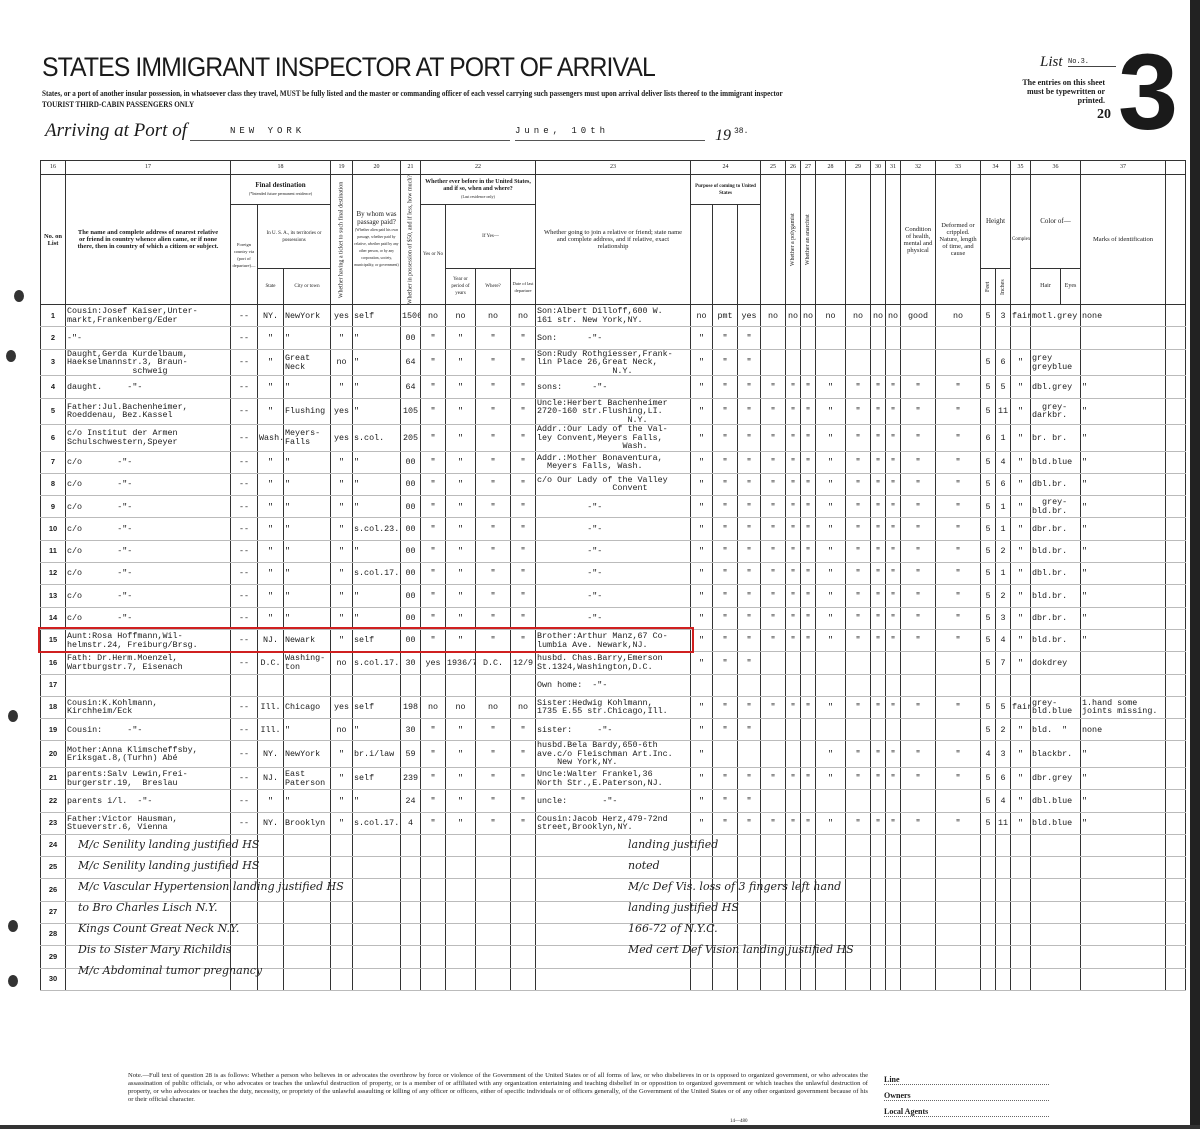  What do you see at coordinates (613, 868) in the screenshot?
I see `table-row: 25` at bounding box center [613, 868].